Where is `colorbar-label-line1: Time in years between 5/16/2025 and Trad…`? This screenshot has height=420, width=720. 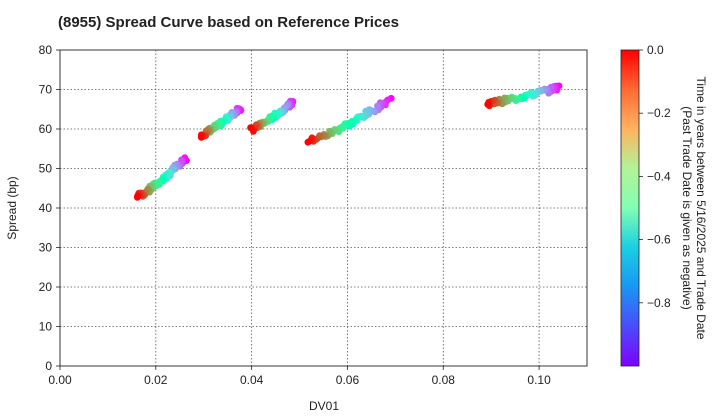 colorbar-label-line1: Time in years between 5/16/2025 and Trad… is located at coordinates (701, 207).